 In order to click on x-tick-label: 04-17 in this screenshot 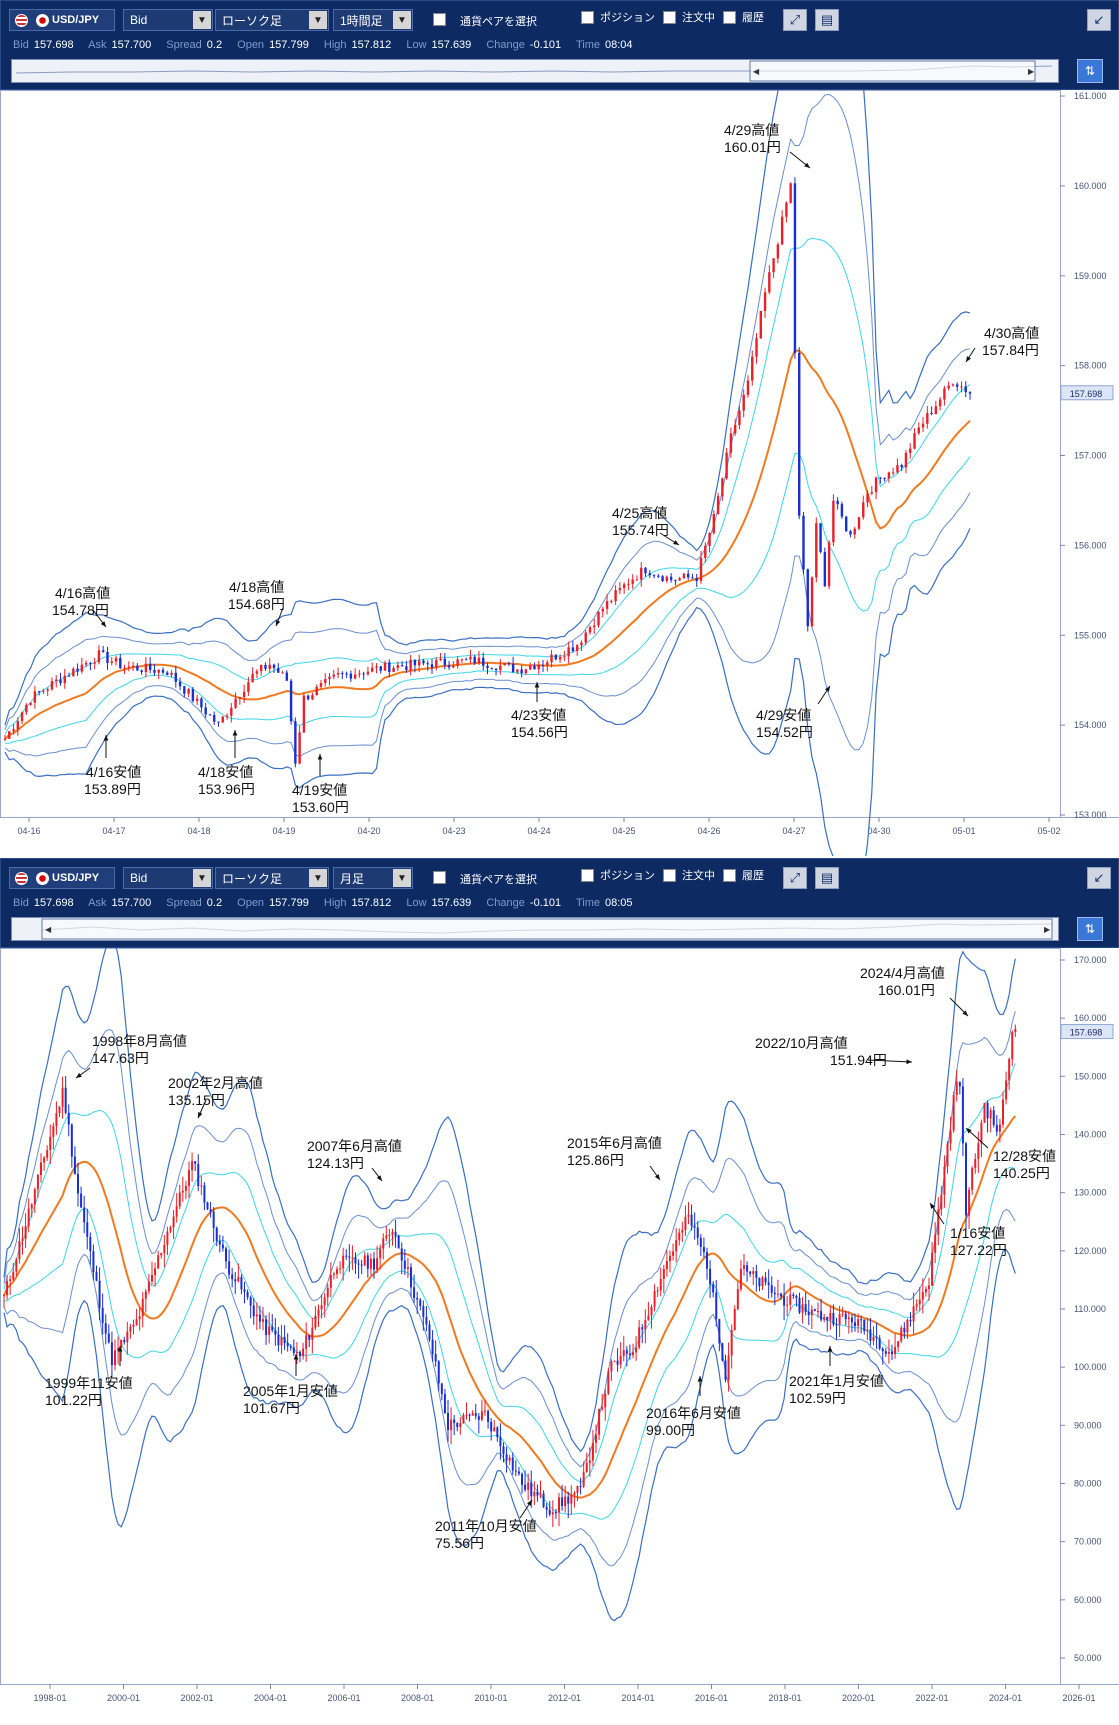, I will do `click(113, 831)`.